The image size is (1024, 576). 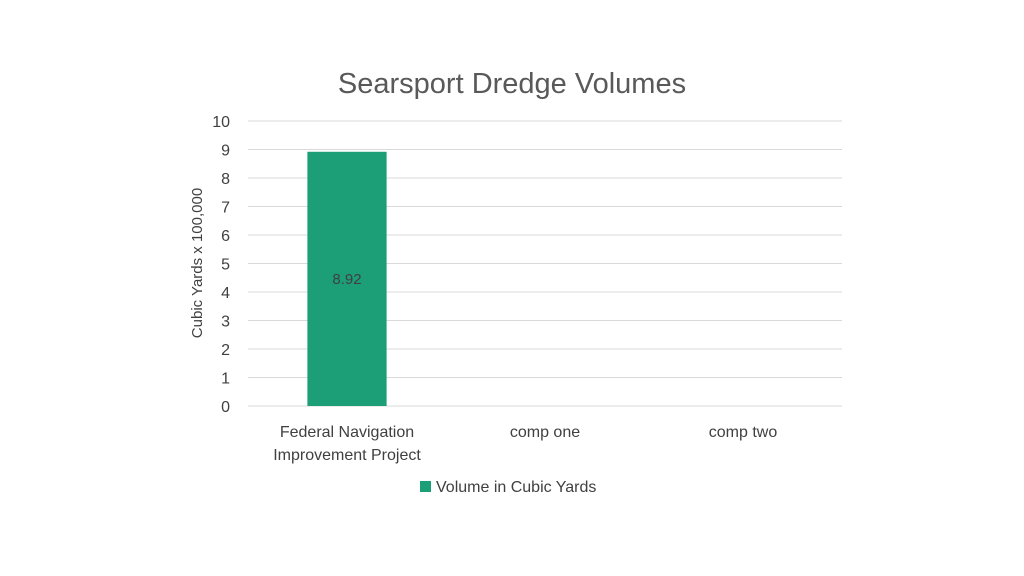 I want to click on y-tick-label: 9, so click(x=225, y=151).